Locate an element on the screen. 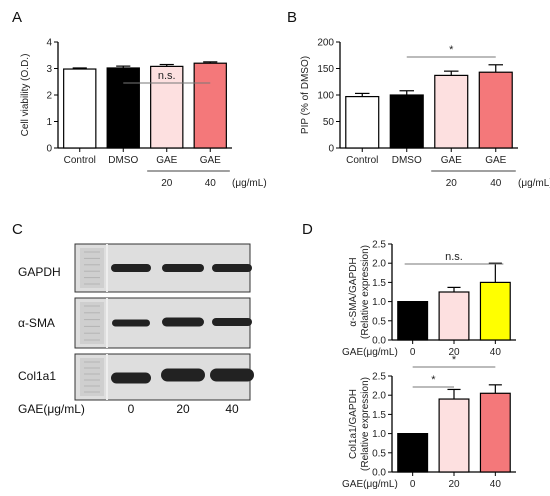 The image size is (550, 496). panel-letter-c: C is located at coordinates (17, 229).